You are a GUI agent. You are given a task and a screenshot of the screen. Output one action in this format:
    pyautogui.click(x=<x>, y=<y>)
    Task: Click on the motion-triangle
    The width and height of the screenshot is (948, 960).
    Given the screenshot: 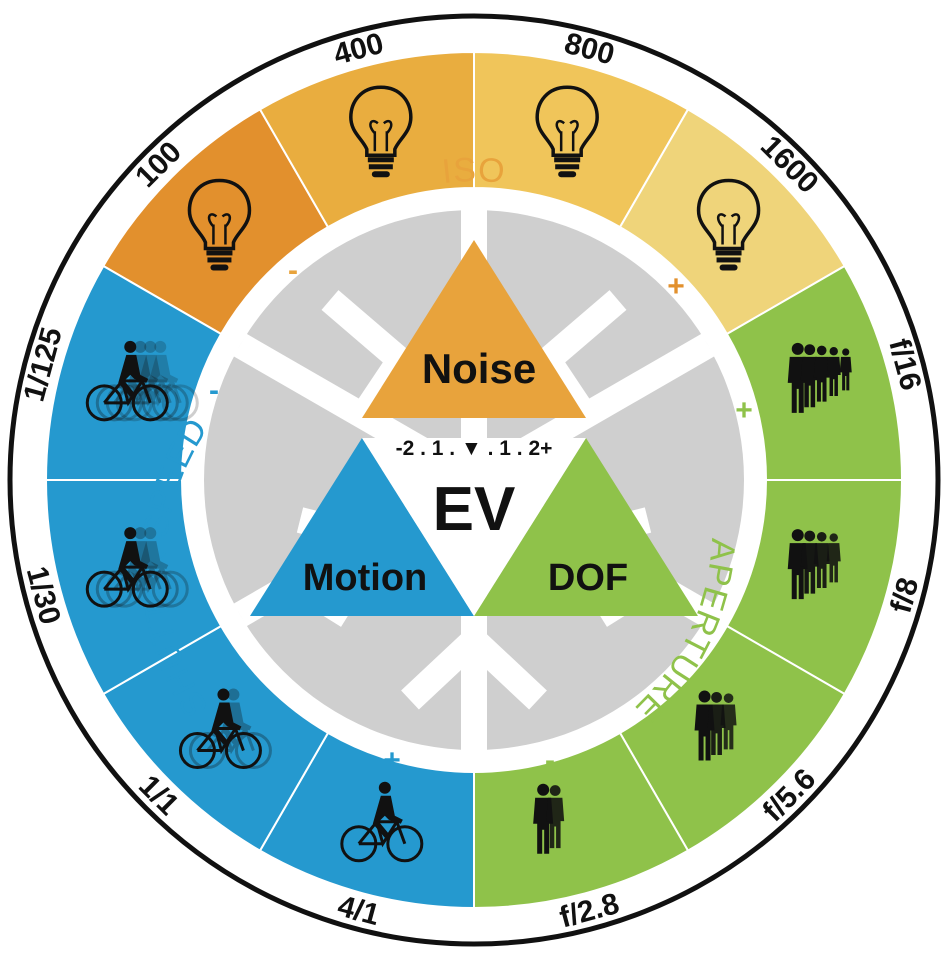 What is the action you would take?
    pyautogui.click(x=362, y=527)
    